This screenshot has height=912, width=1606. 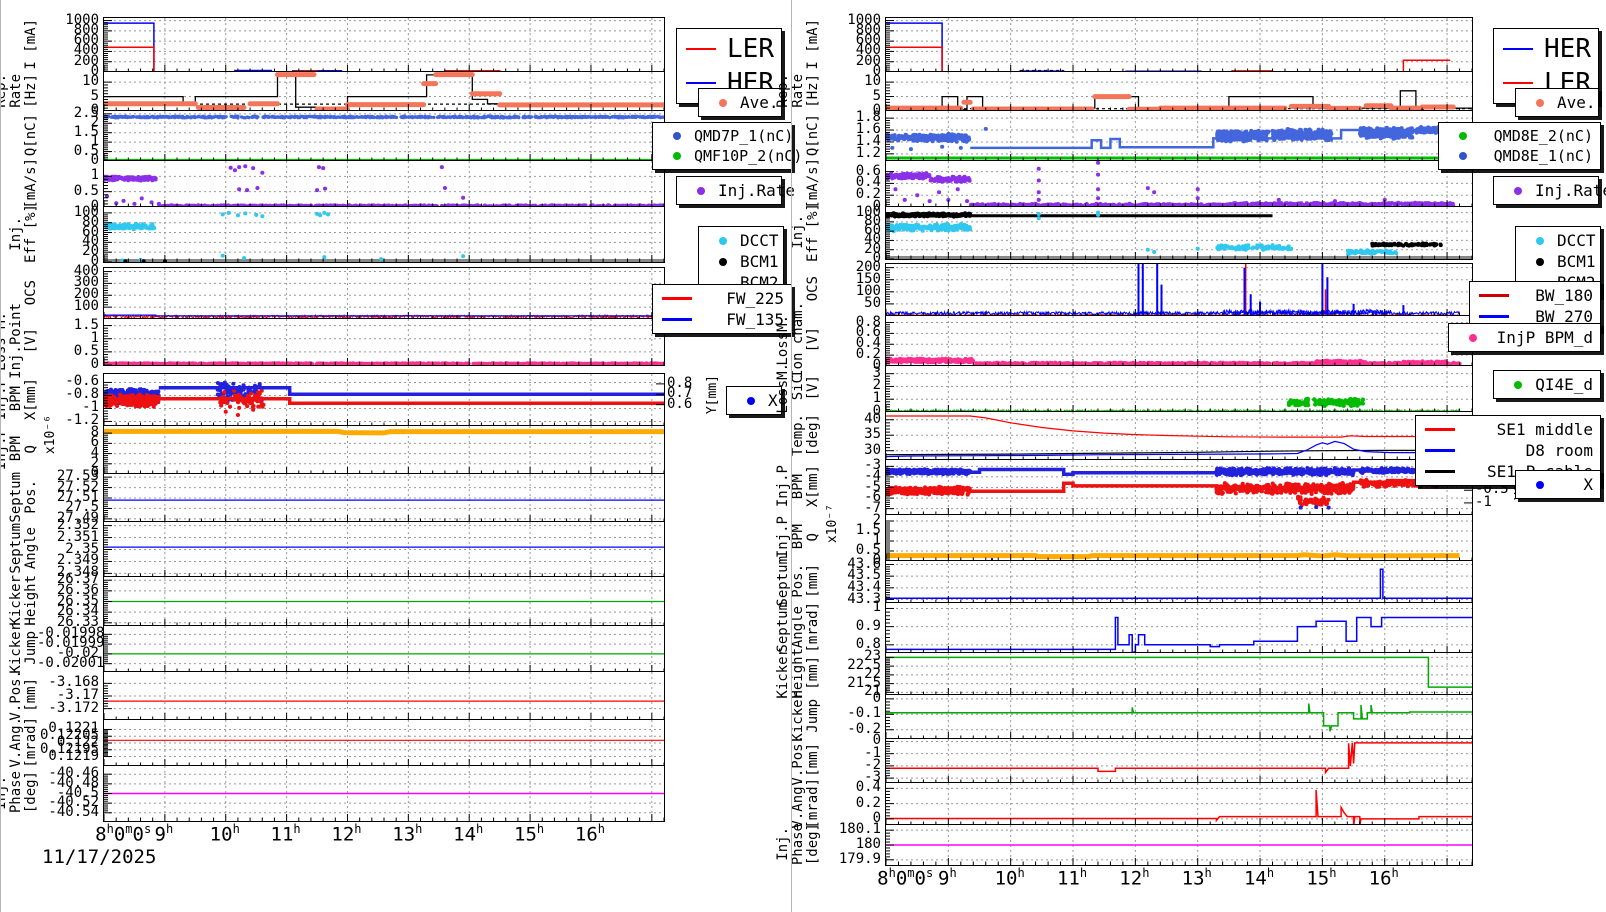 I want to click on ytick-q-nc: 2, so click(x=94, y=122).